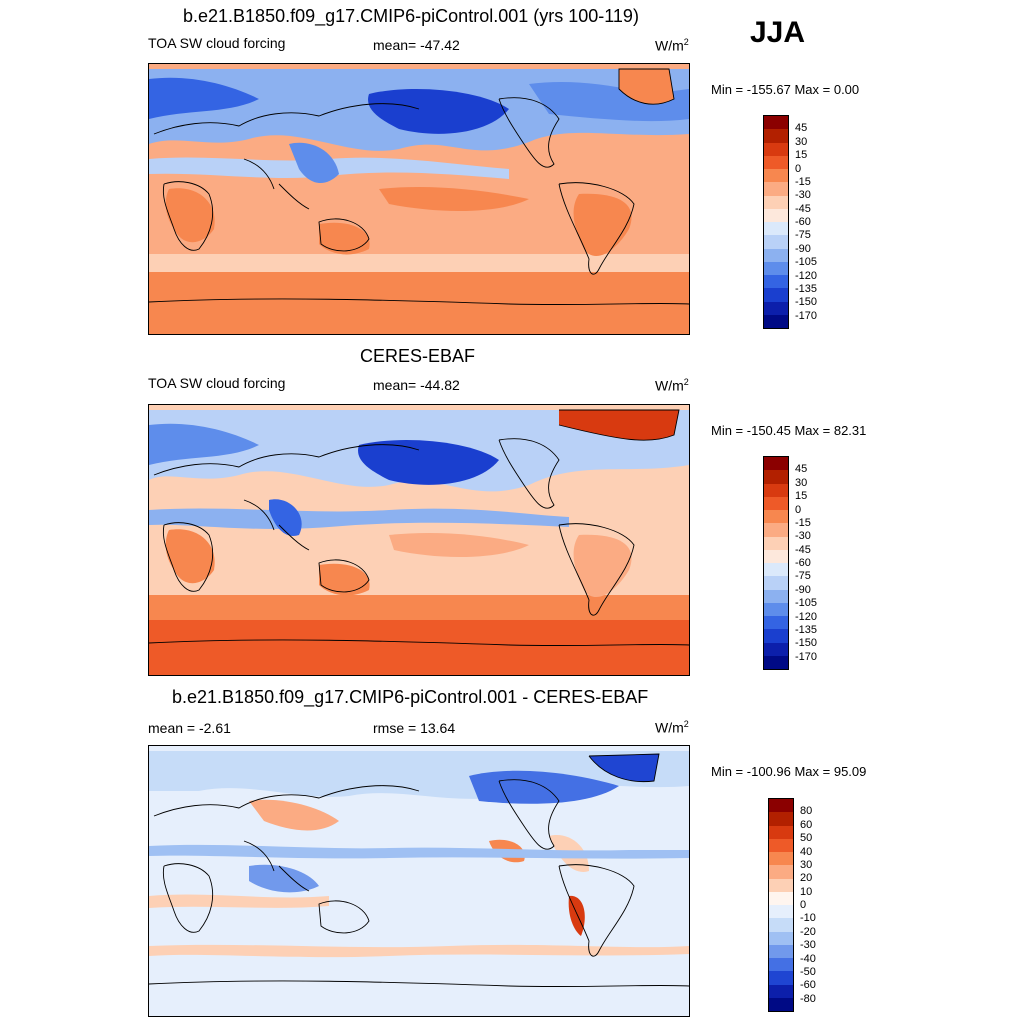  I want to click on panel1-colorbar, so click(776, 222).